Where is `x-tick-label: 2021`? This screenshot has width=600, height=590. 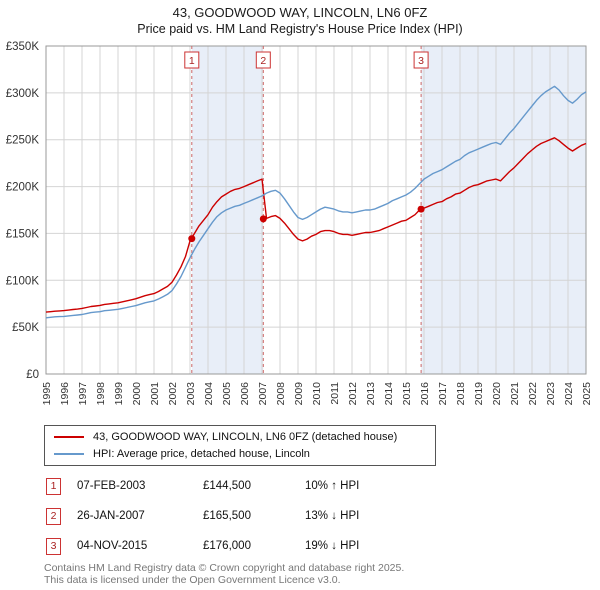
x-tick-label: 2021 is located at coordinates (515, 394).